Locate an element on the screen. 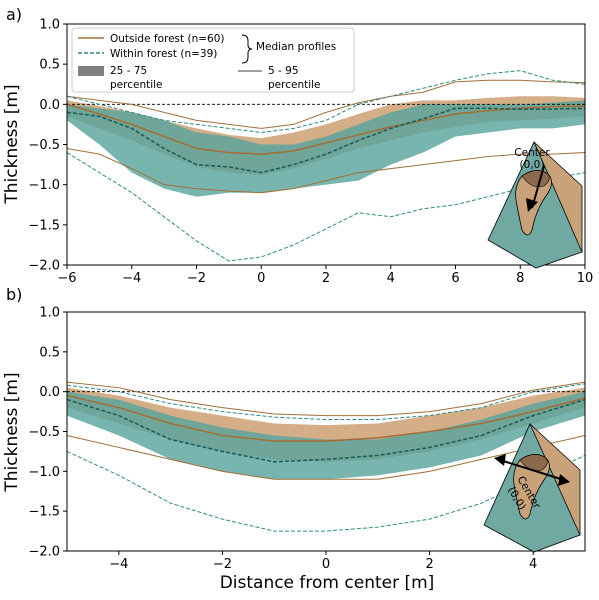  panel-a-y-tick-label: −1.5 is located at coordinates (44, 225).